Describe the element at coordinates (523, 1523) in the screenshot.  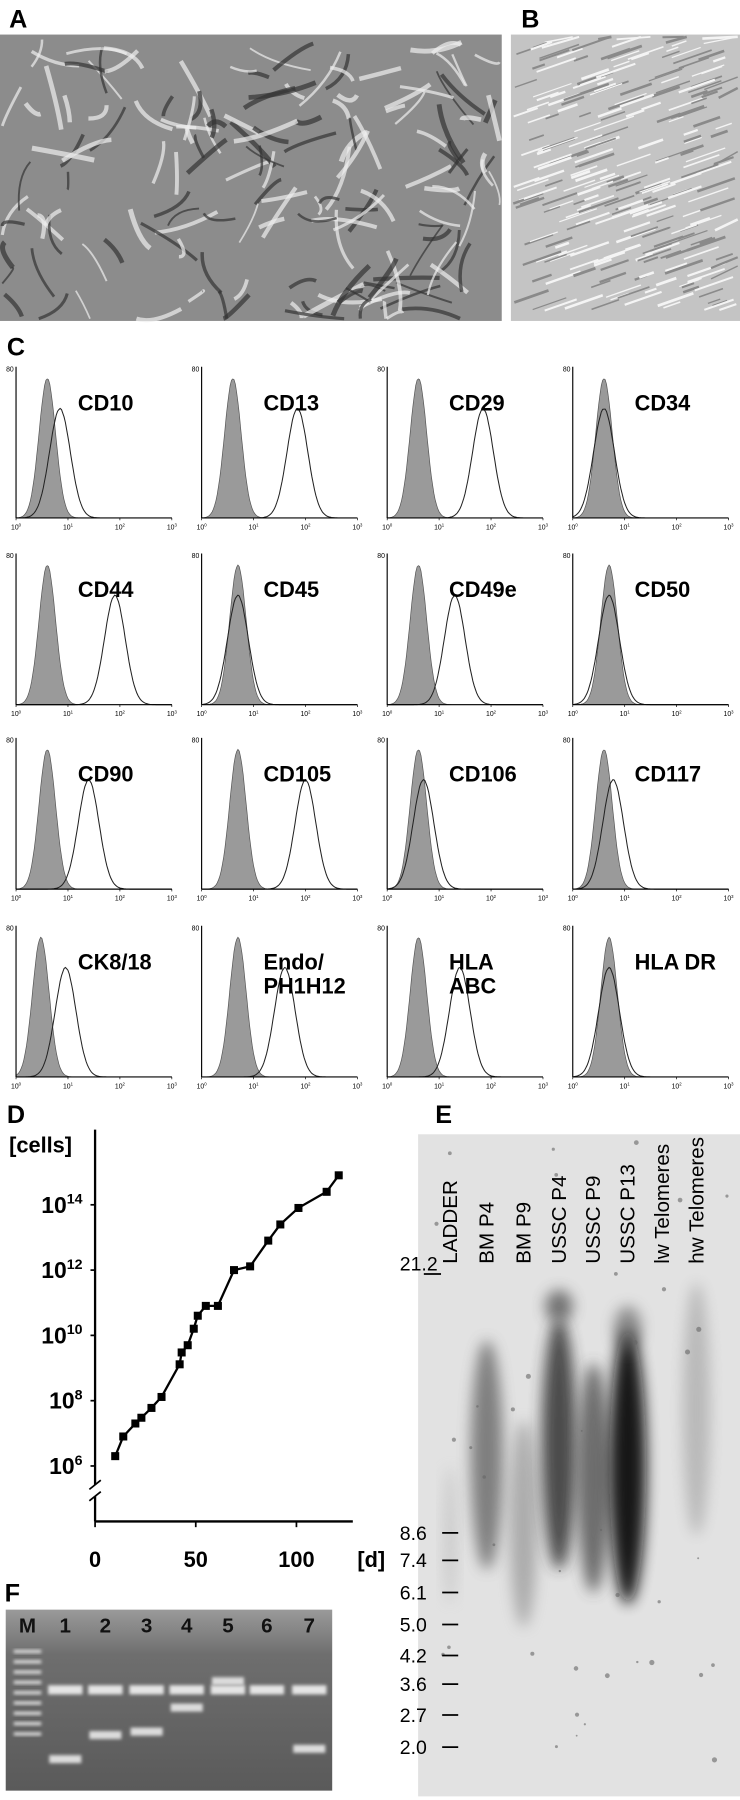
I see `smear` at that location.